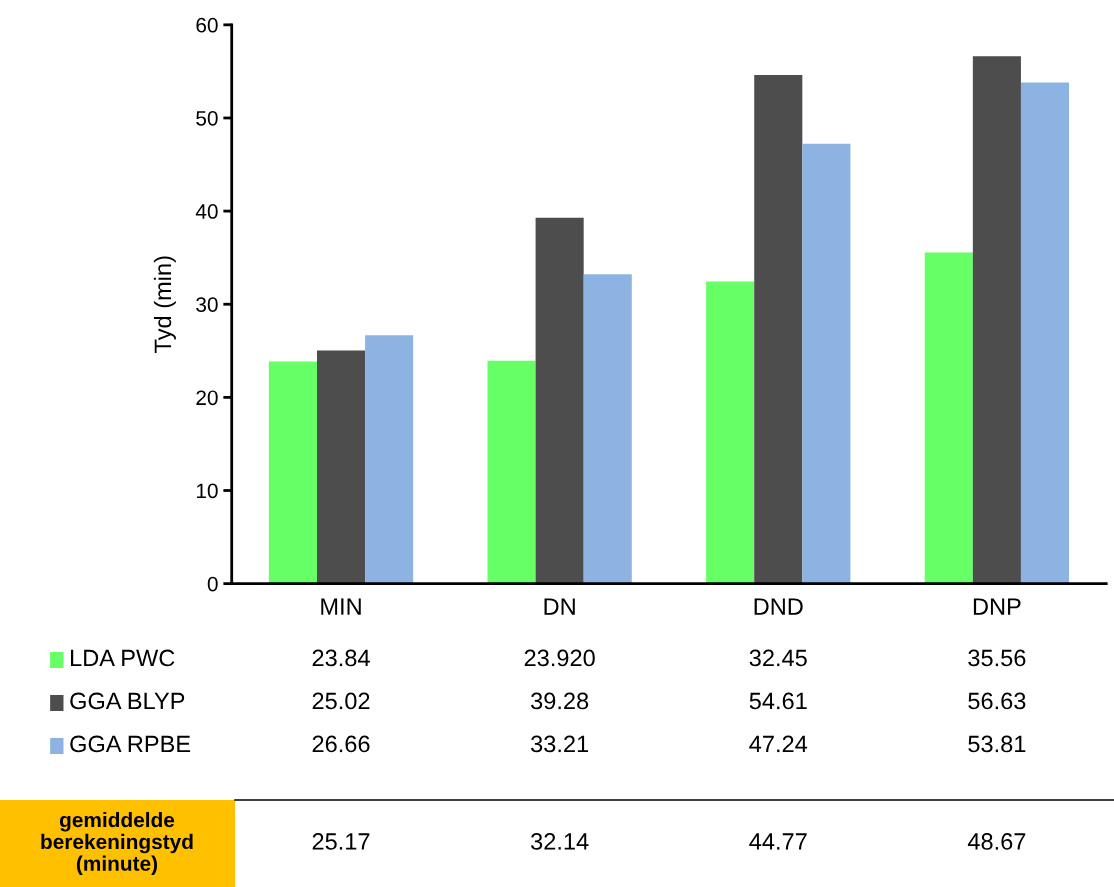  What do you see at coordinates (206, 211) in the screenshot?
I see `y-tick-label: 40` at bounding box center [206, 211].